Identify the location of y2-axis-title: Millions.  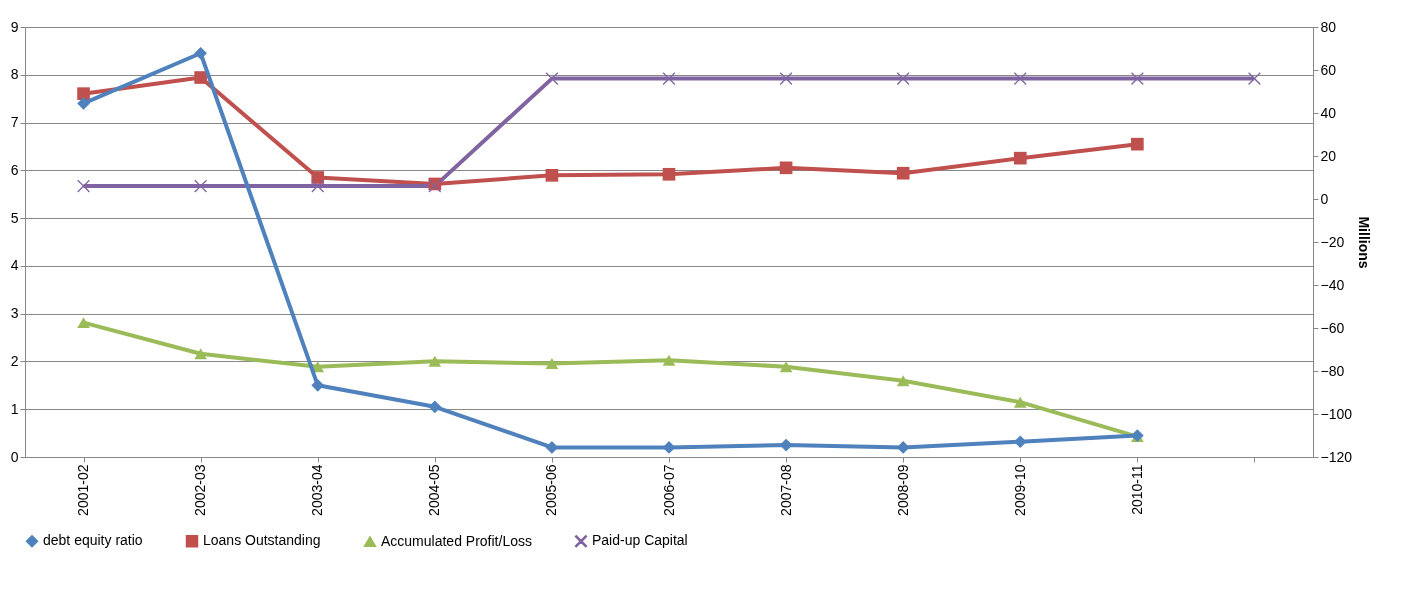
(1364, 242).